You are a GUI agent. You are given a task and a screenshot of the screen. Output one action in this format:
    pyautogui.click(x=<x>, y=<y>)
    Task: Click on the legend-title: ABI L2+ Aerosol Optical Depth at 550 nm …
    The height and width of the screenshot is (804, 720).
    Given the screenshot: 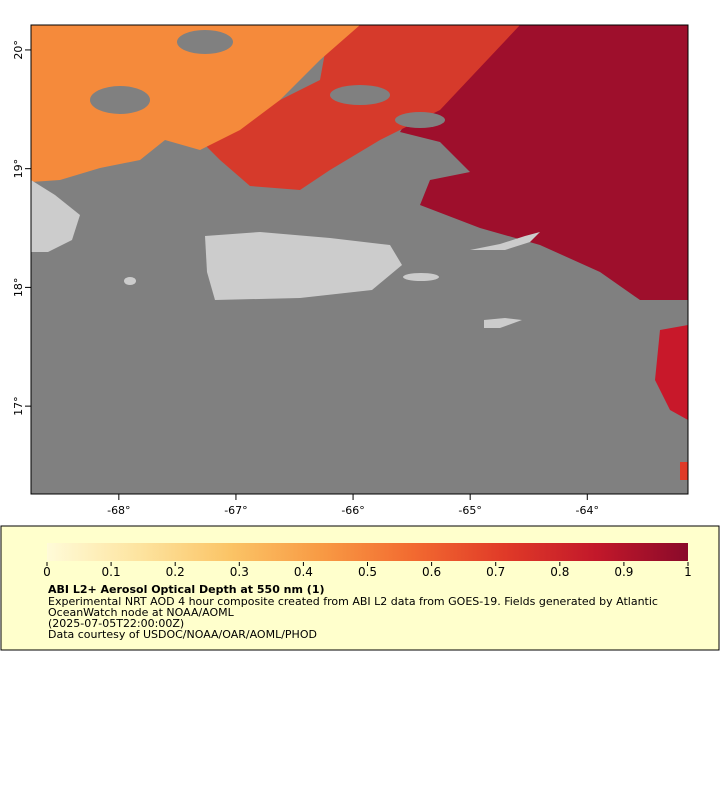 What is the action you would take?
    pyautogui.click(x=186, y=589)
    